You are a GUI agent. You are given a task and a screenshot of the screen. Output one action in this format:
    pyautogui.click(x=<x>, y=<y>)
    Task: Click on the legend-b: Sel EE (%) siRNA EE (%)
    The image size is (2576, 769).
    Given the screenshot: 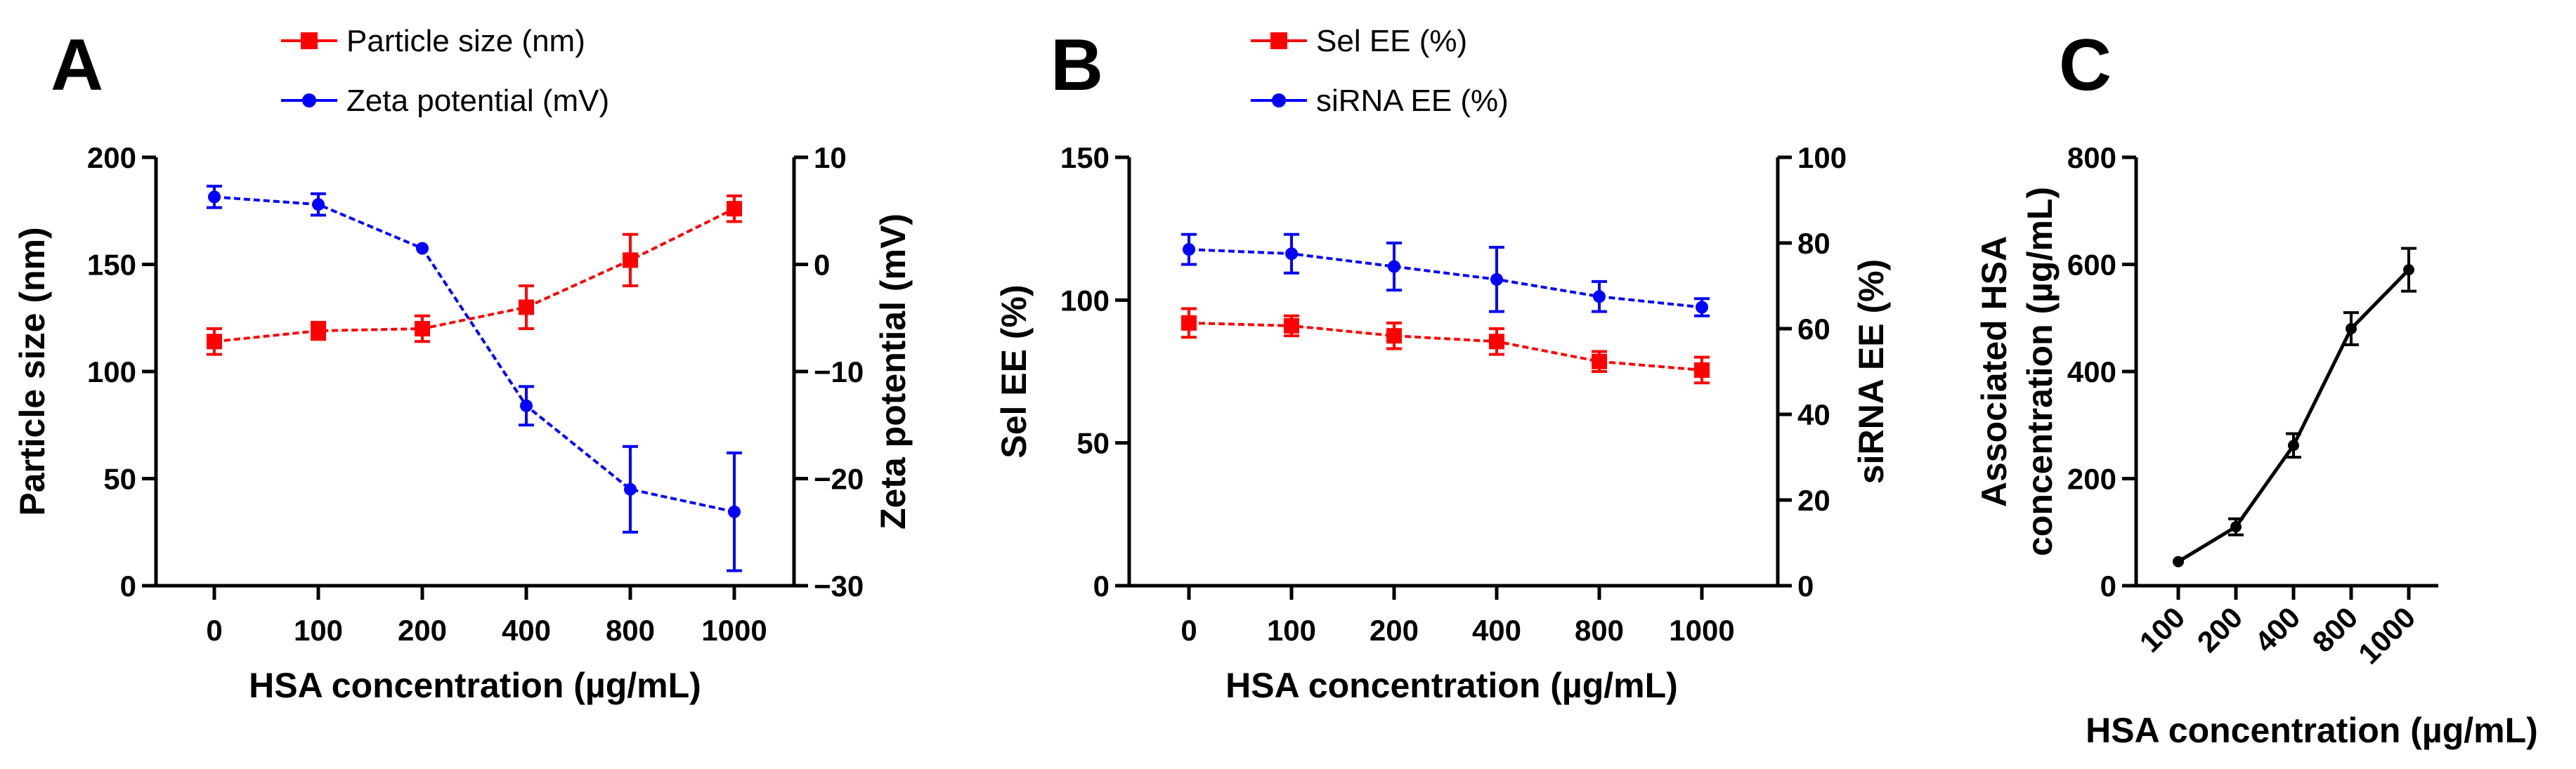 What is the action you would take?
    pyautogui.click(x=1380, y=71)
    